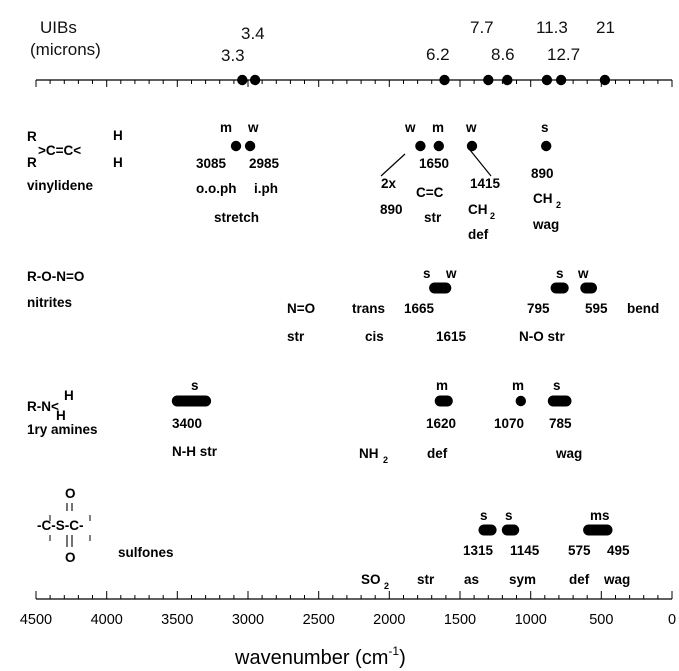 The height and width of the screenshot is (671, 679). I want to click on vinylidene-label-1650: 1650, so click(434, 163).